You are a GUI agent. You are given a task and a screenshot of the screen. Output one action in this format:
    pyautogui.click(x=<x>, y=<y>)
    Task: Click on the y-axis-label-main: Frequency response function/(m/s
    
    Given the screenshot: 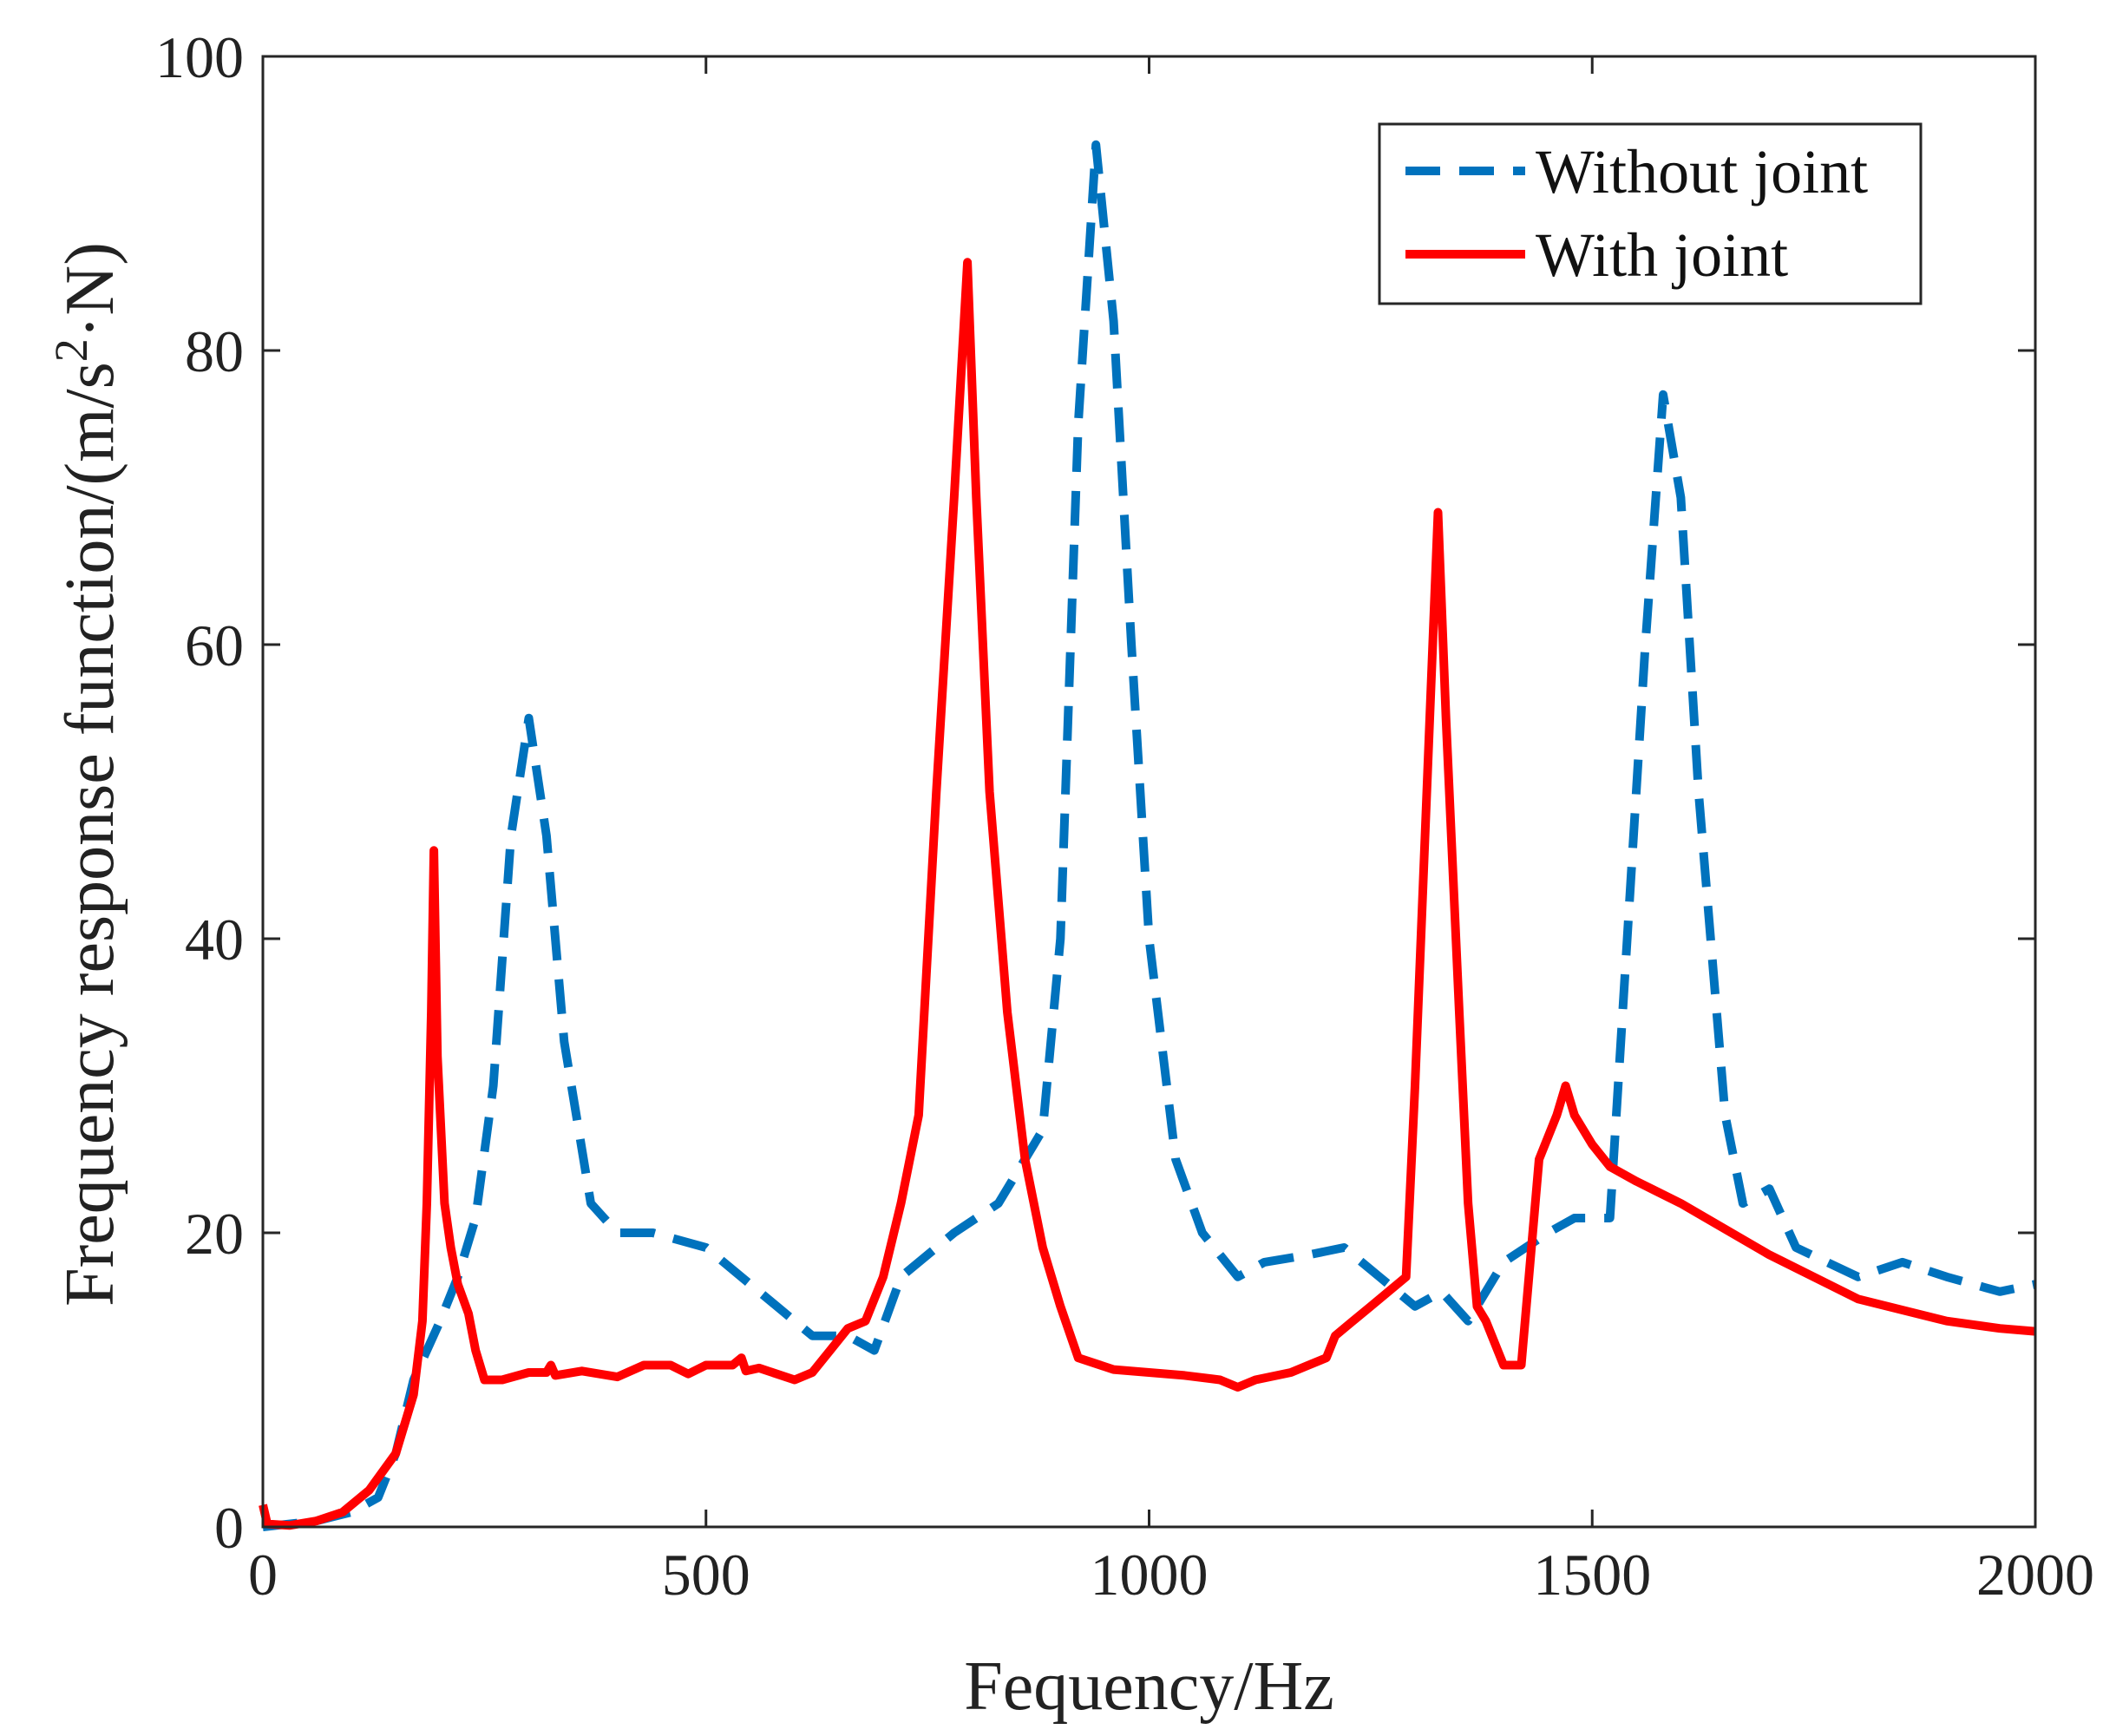 What is the action you would take?
    pyautogui.click(x=90, y=835)
    